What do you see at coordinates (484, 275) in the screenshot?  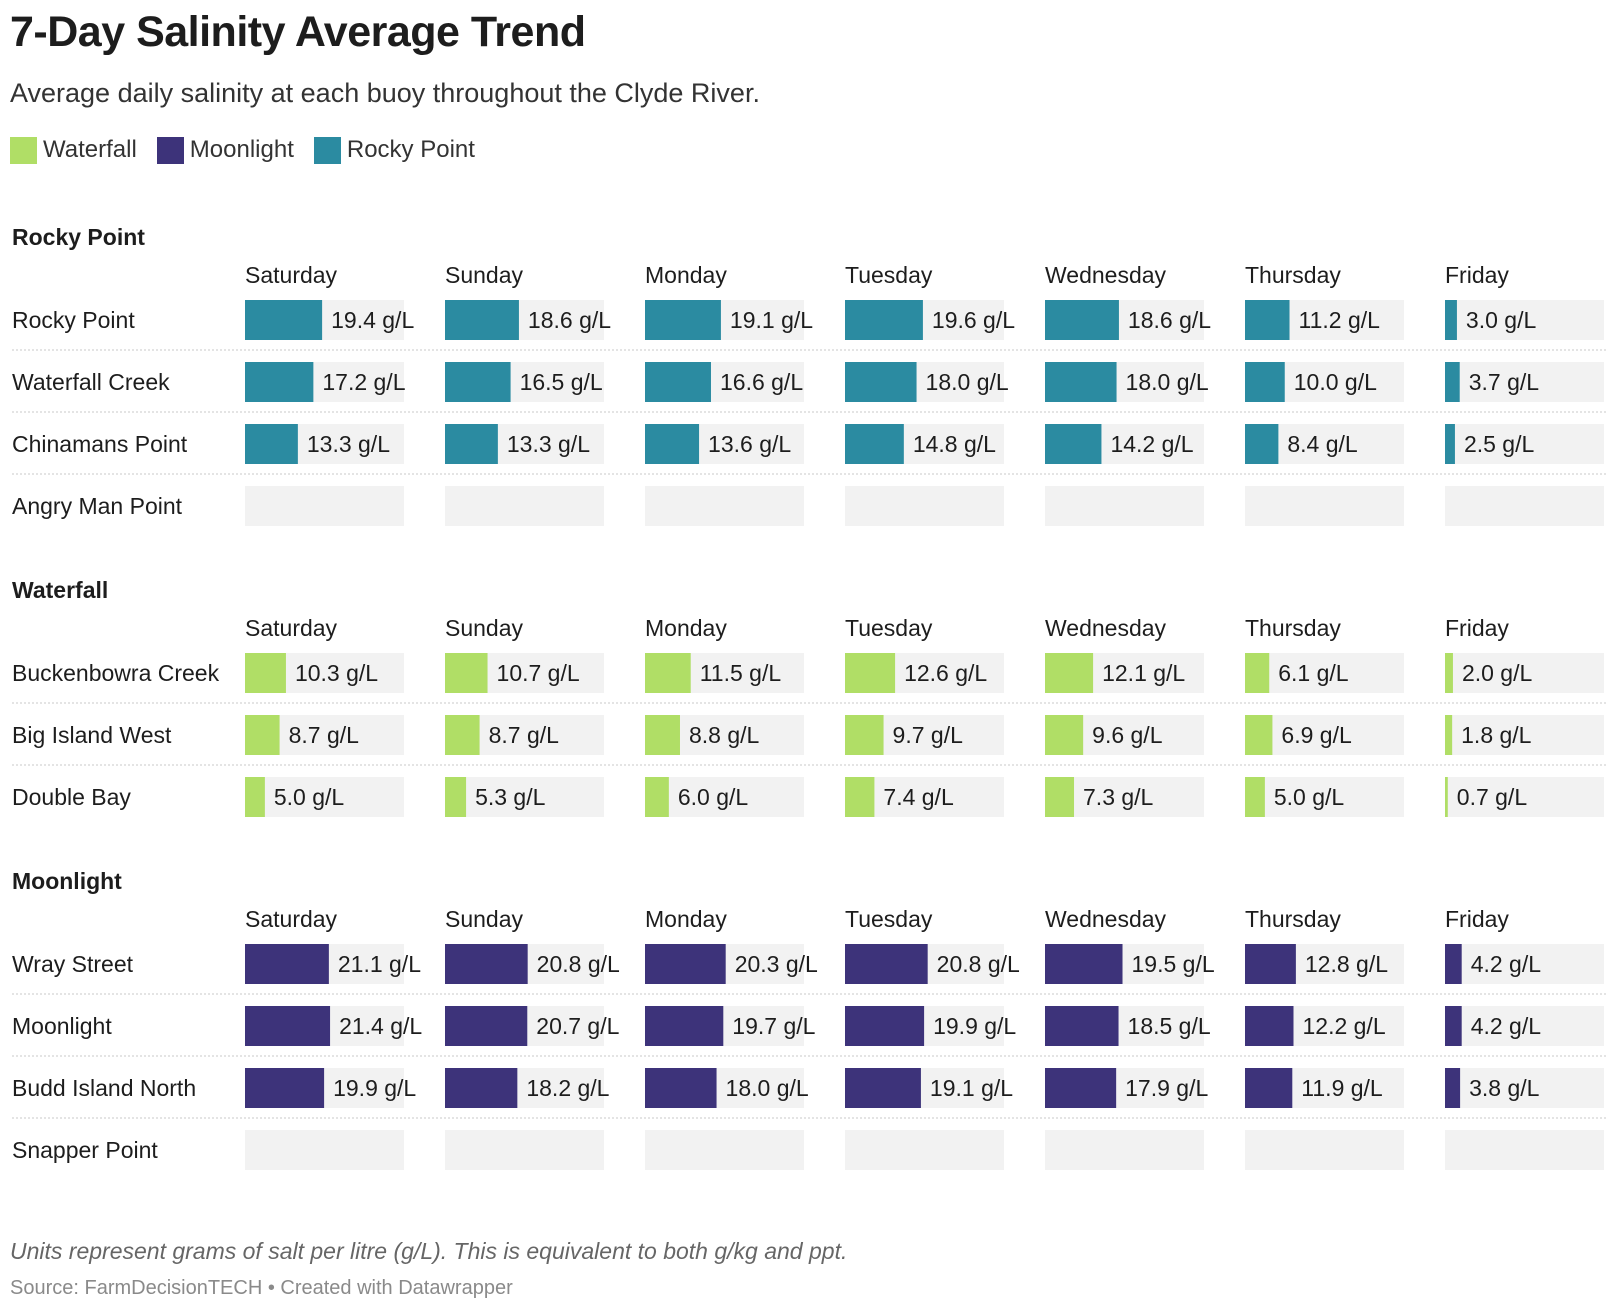 I see `day-header-rocky-point-sunday: Sunday` at bounding box center [484, 275].